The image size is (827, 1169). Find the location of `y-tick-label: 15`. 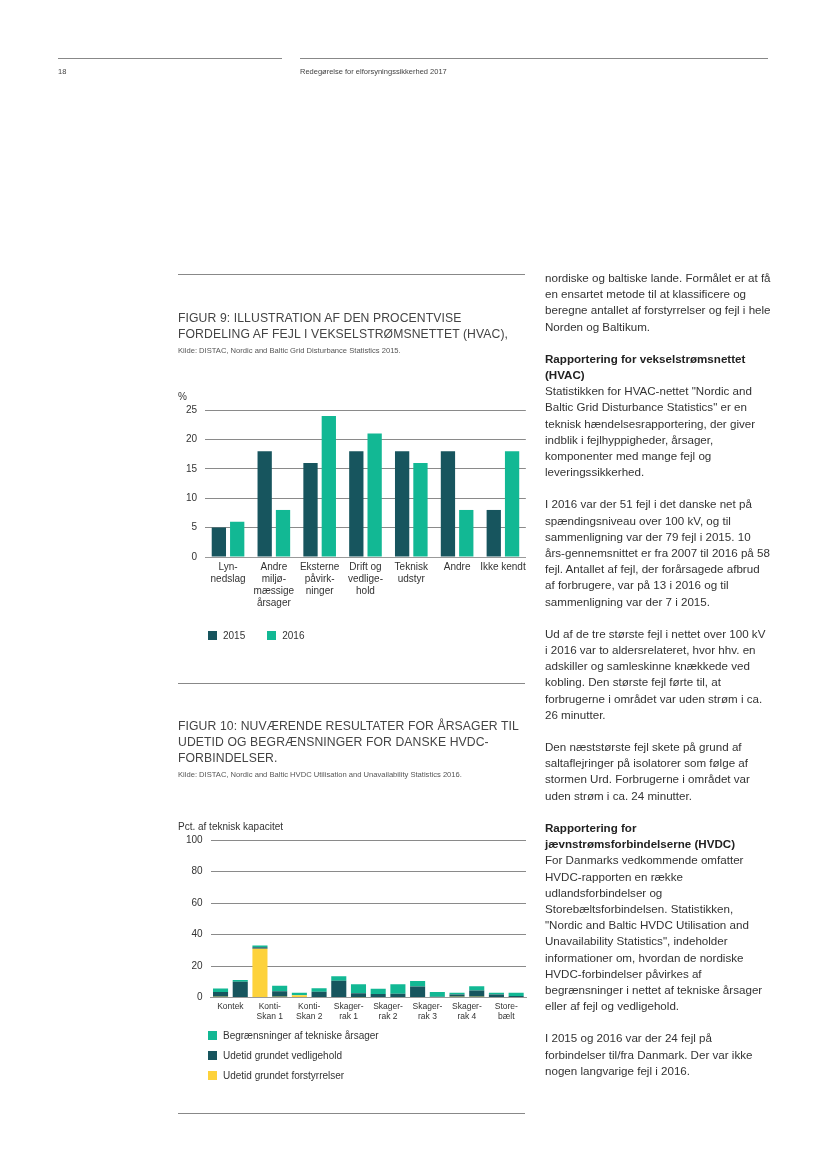

y-tick-label: 15 is located at coordinates (192, 468).